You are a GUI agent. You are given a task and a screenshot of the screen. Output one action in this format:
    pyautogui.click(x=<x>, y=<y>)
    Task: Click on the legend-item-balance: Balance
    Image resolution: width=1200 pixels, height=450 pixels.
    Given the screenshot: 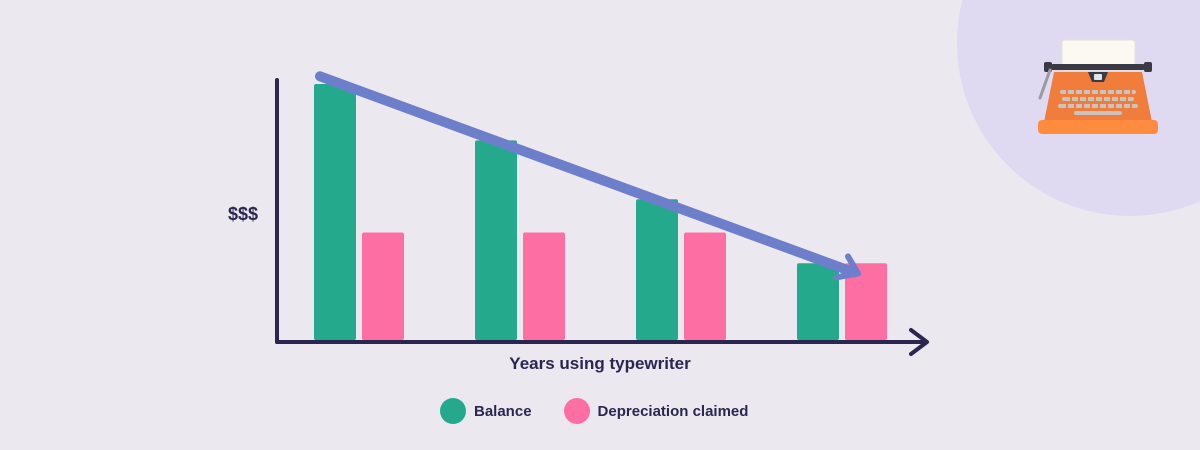 What is the action you would take?
    pyautogui.click(x=486, y=411)
    